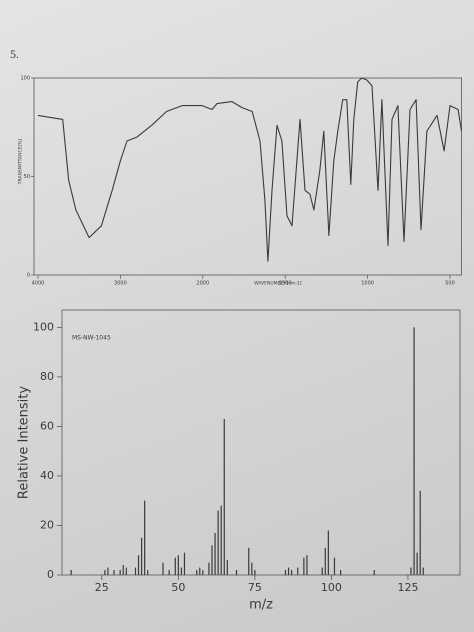 The height and width of the screenshot is (632, 474). What do you see at coordinates (47, 376) in the screenshot?
I see `y-tick-label: 80` at bounding box center [47, 376].